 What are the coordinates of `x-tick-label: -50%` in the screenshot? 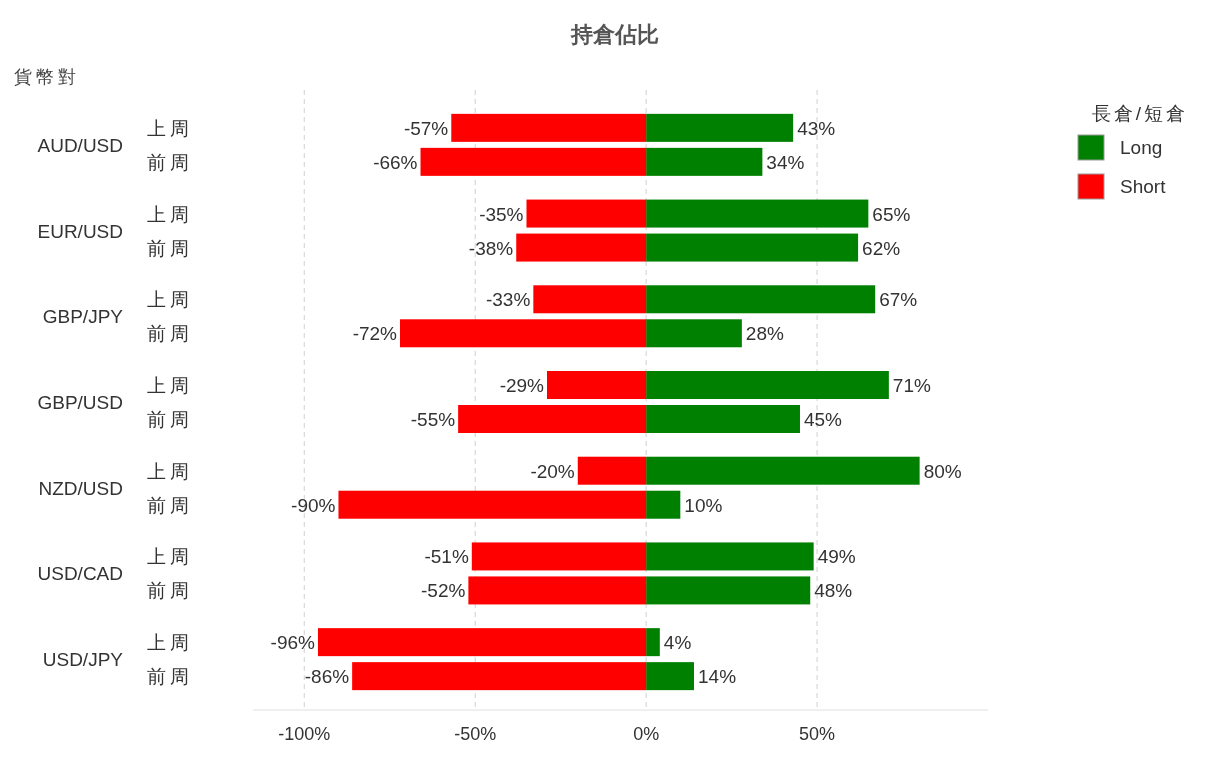 It's located at (475, 734).